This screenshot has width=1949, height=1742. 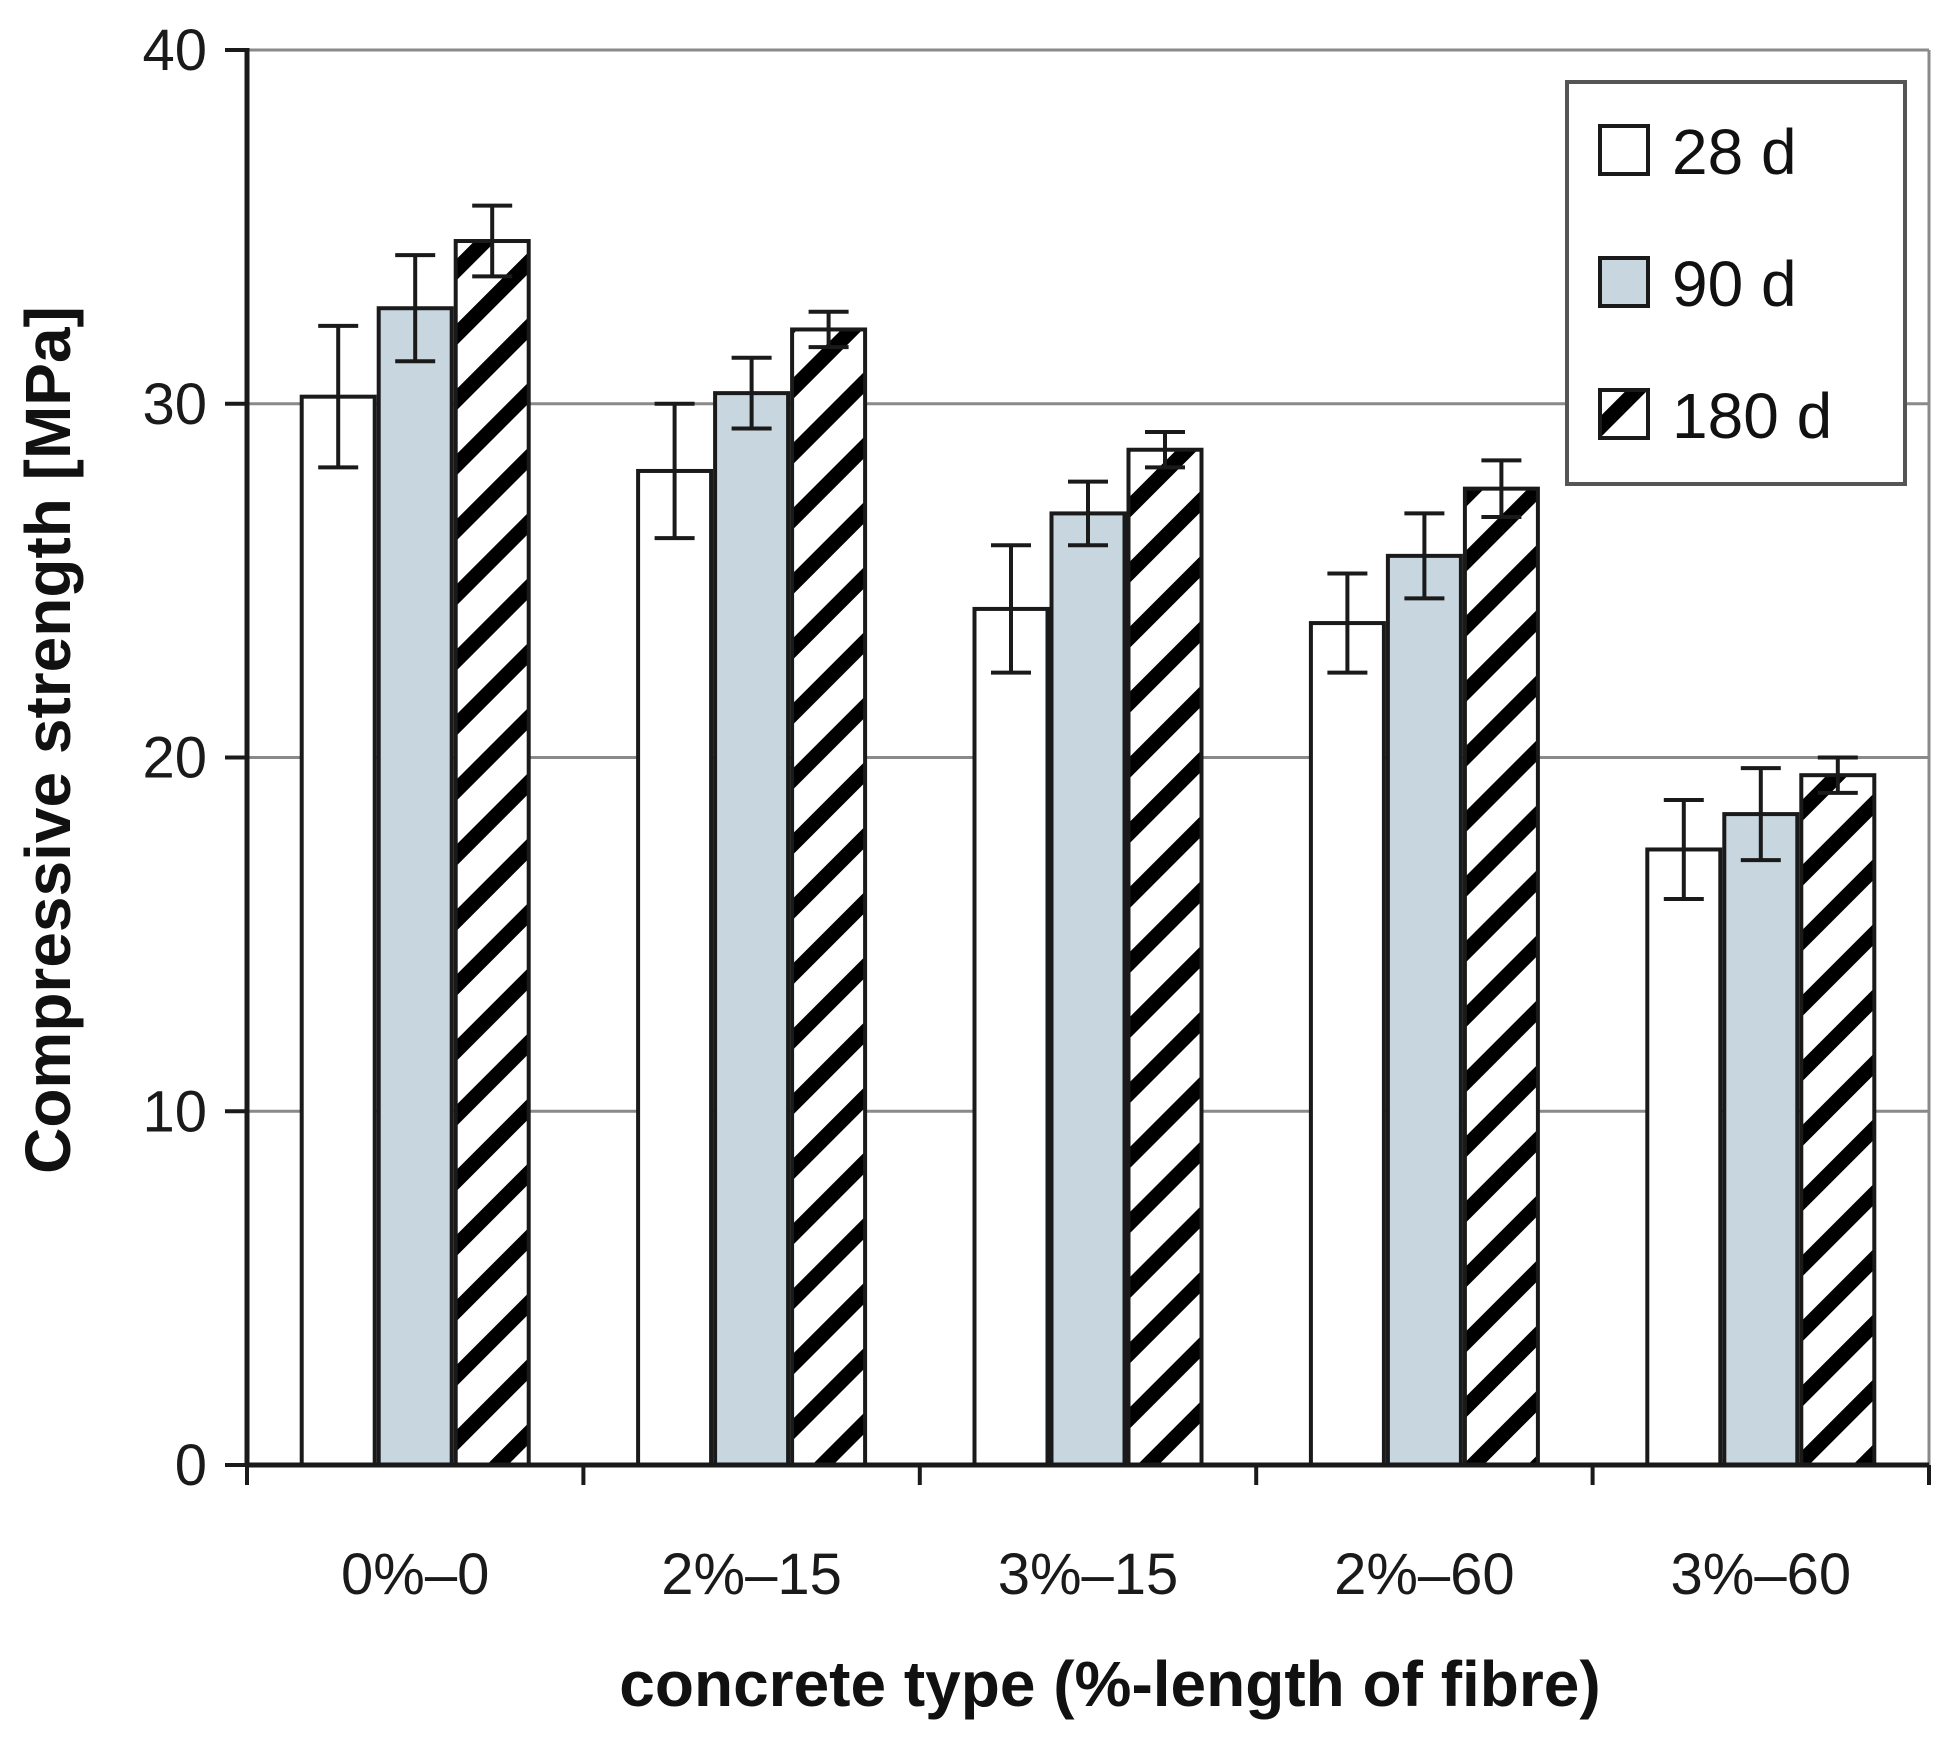 What do you see at coordinates (1624, 282) in the screenshot?
I see `legend-swatch-90d` at bounding box center [1624, 282].